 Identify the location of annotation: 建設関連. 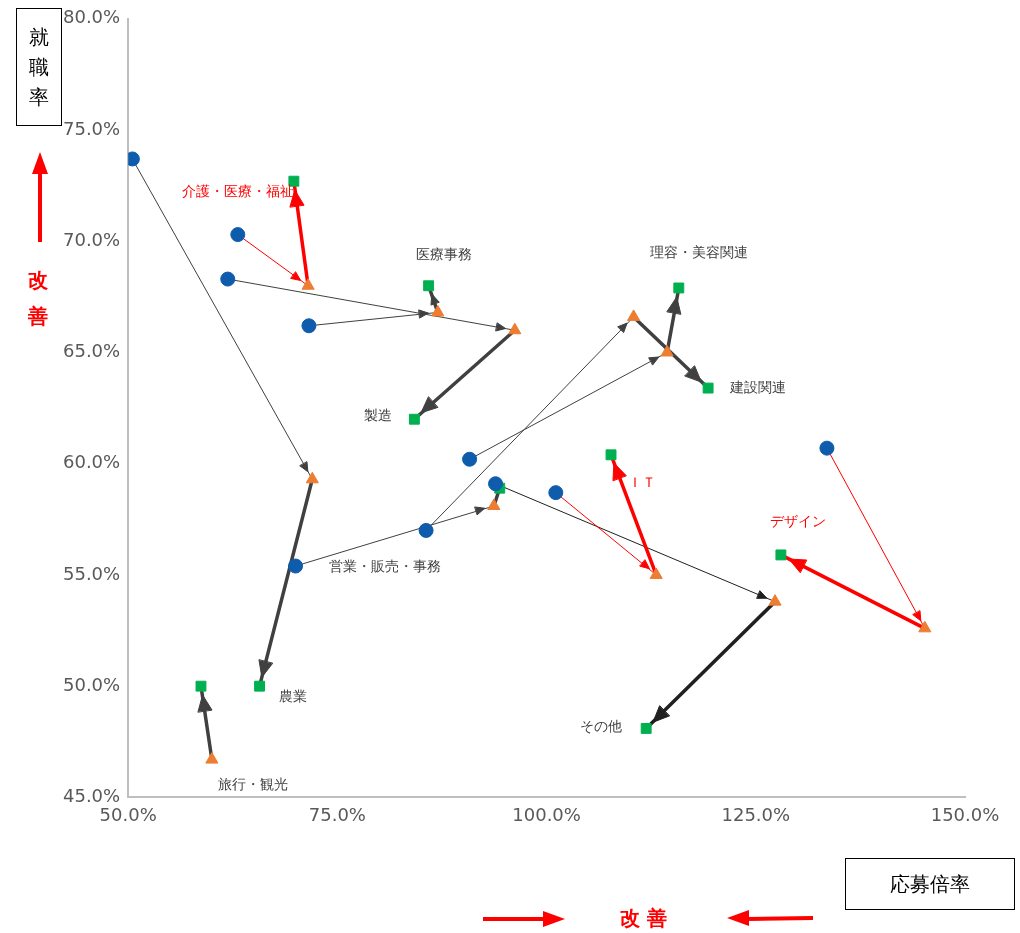
(758, 386).